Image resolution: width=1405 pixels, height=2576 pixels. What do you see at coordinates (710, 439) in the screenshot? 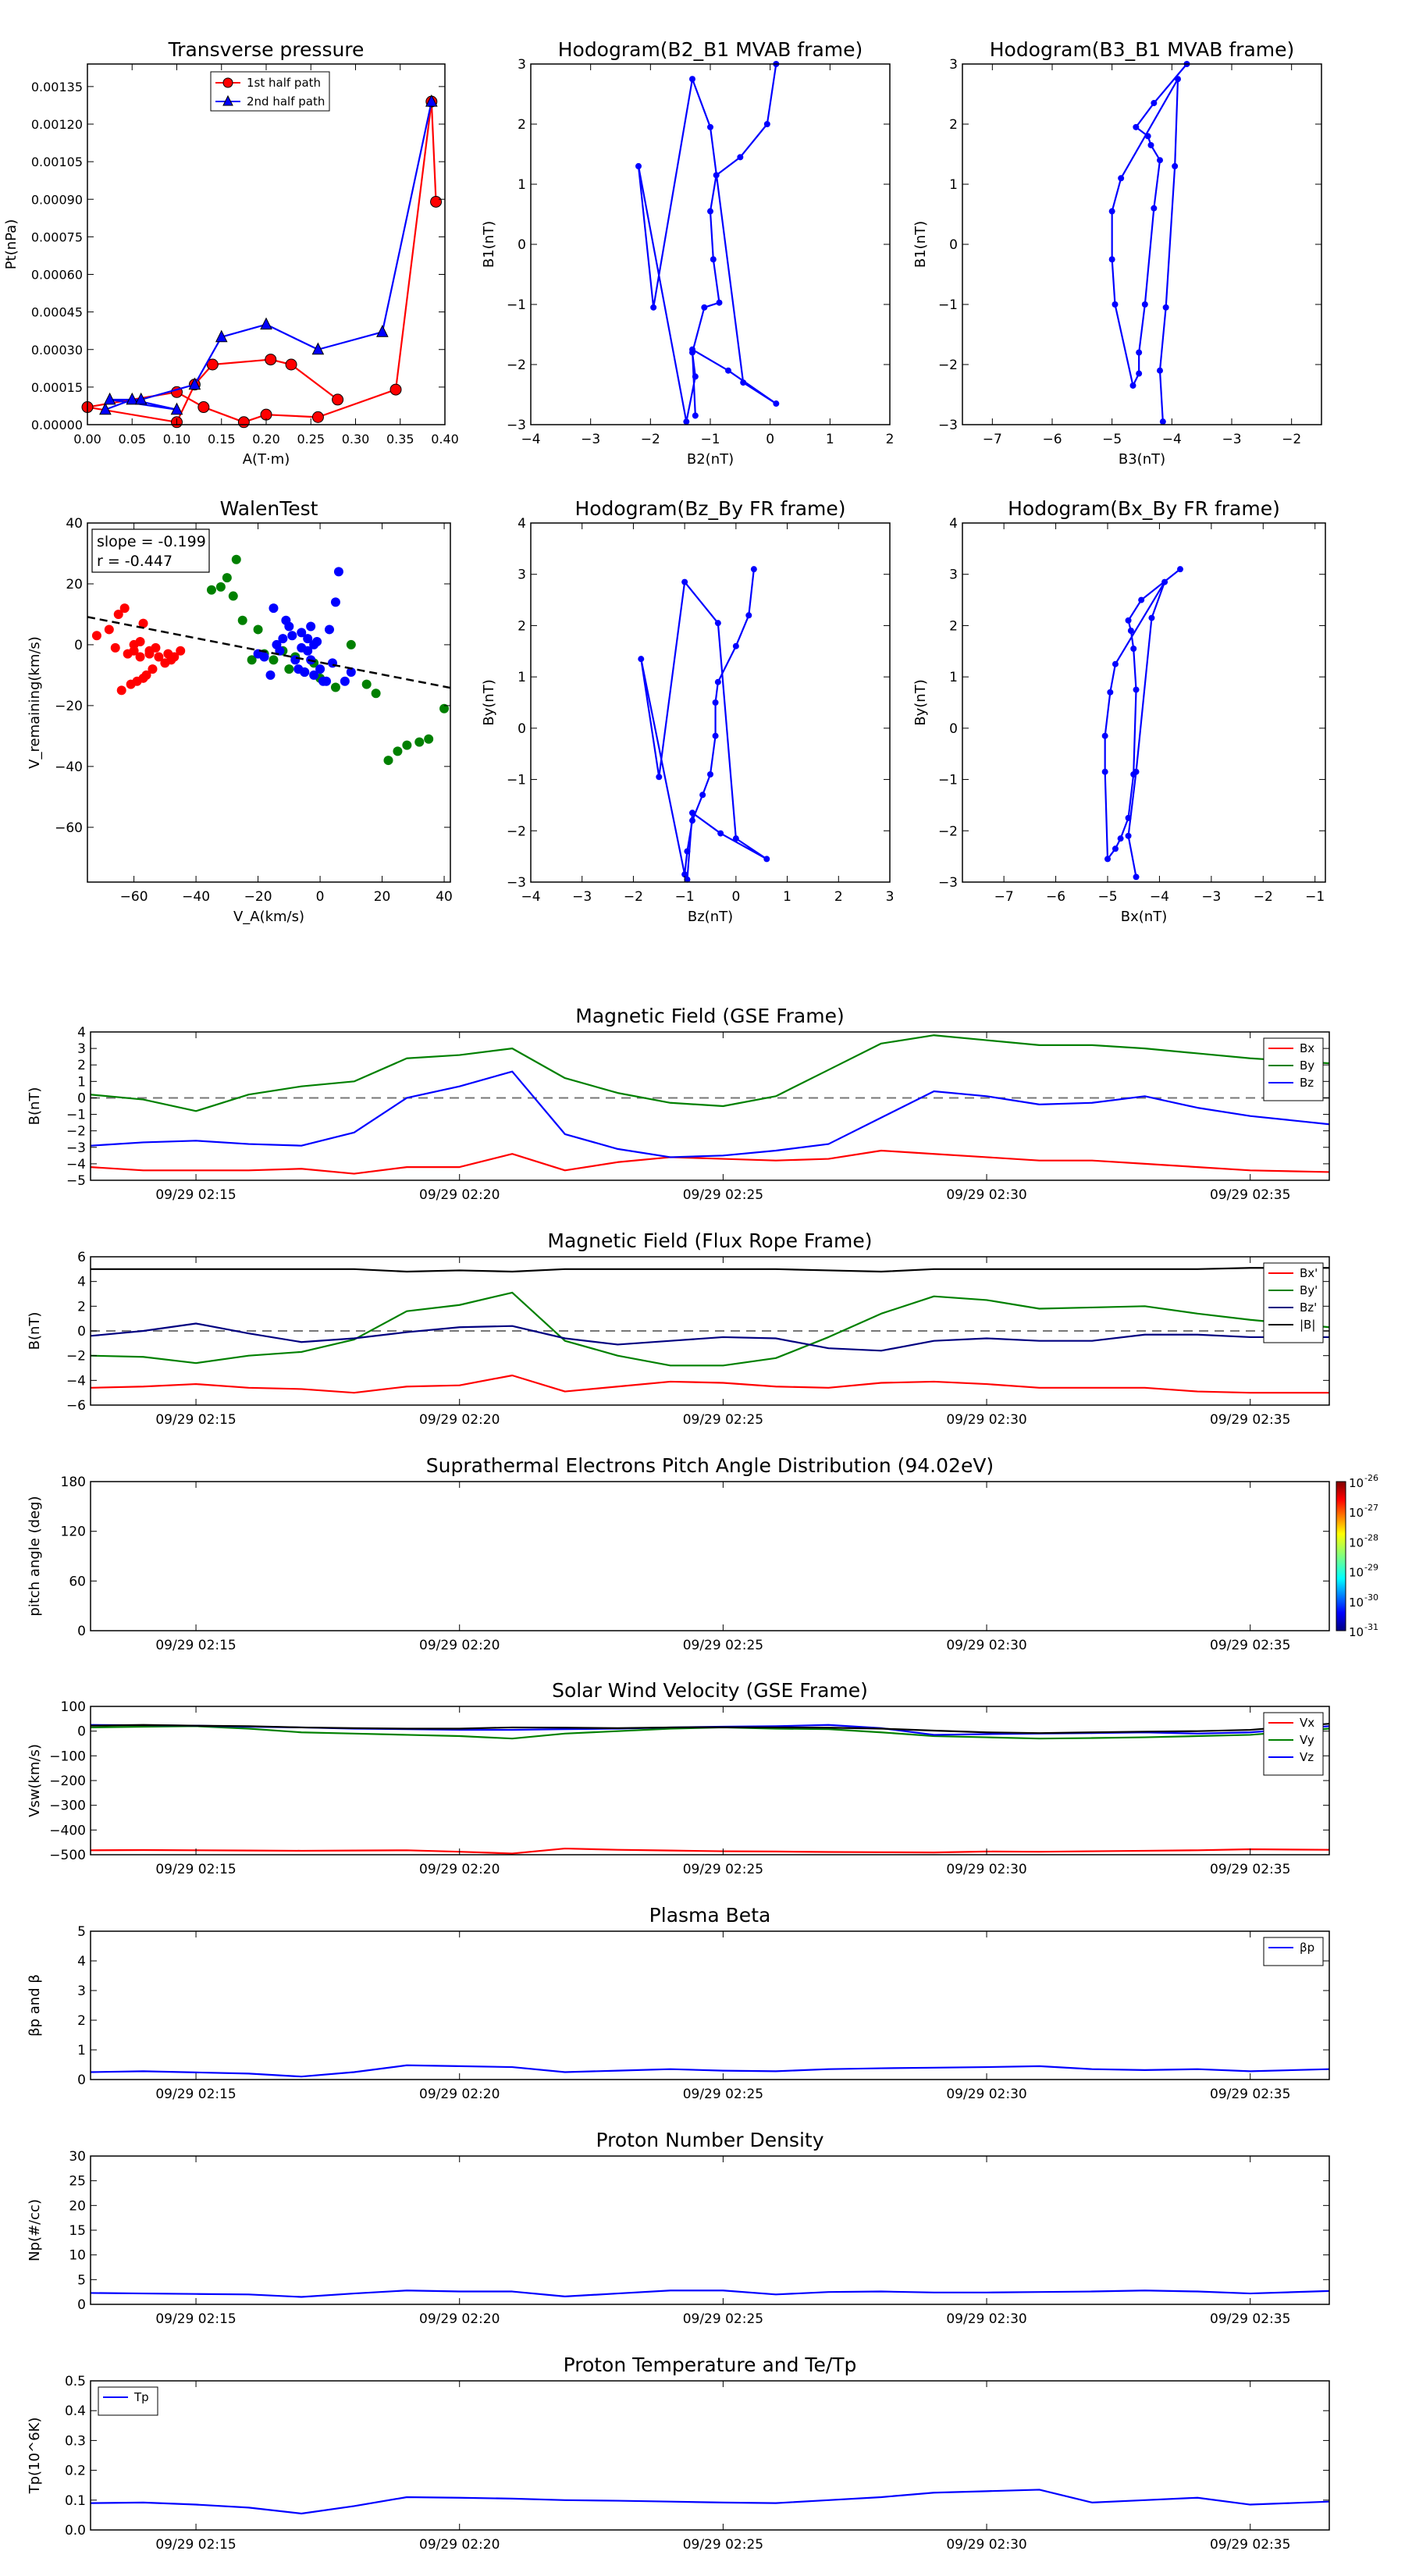
I see `h1-xtick-label: −1` at bounding box center [710, 439].